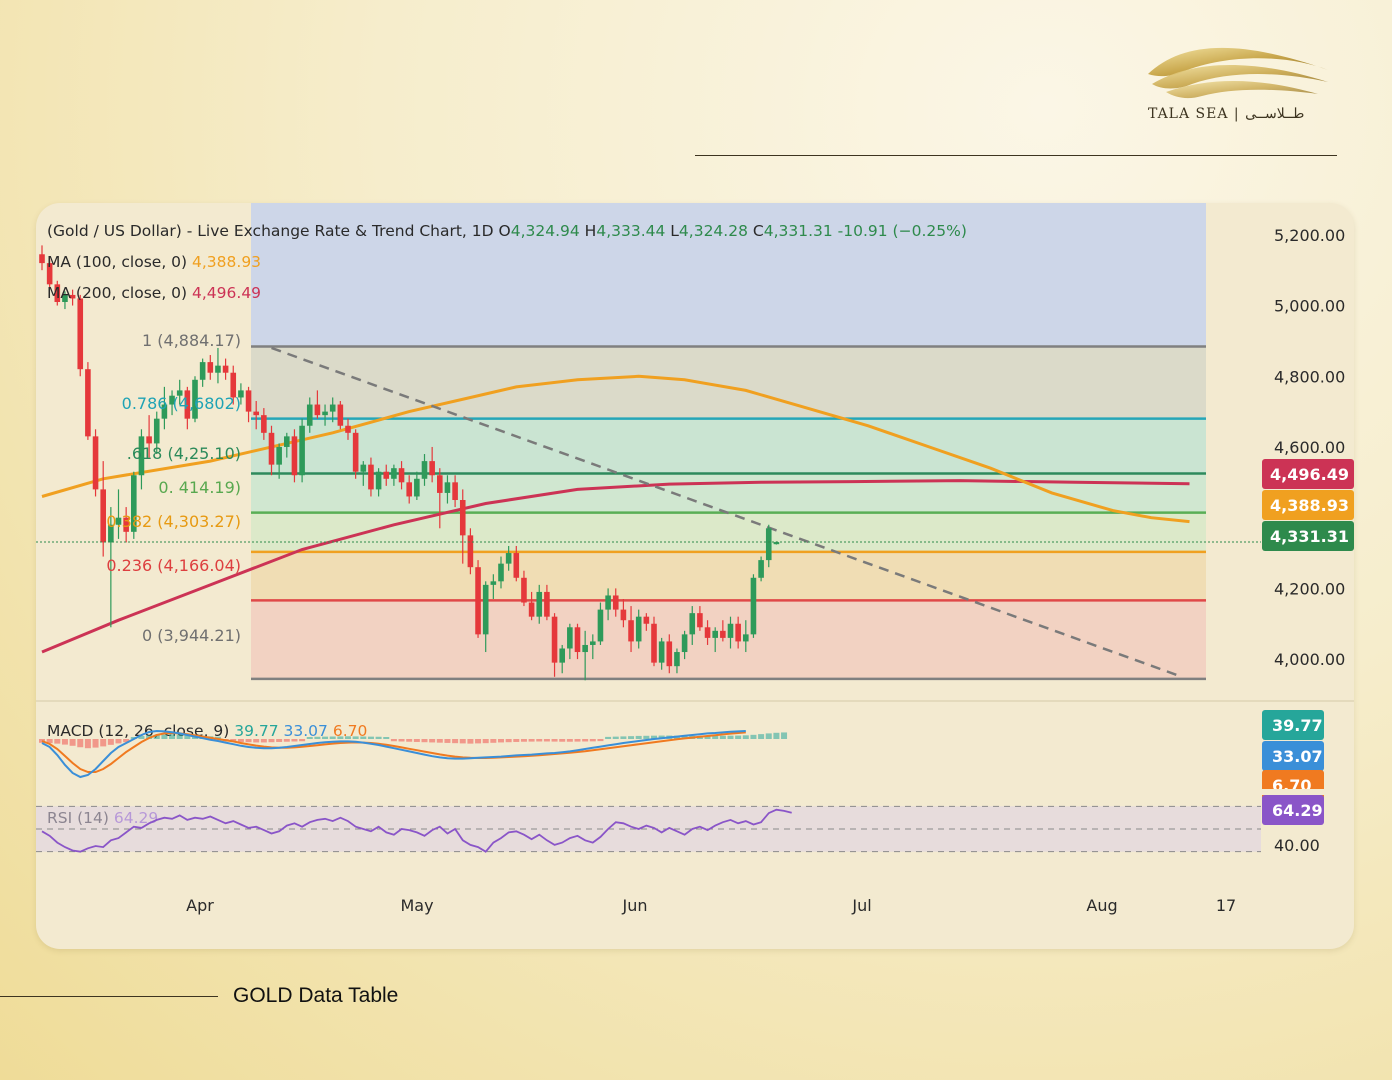 Image resolution: width=1392 pixels, height=1080 pixels. Describe the element at coordinates (1016, 155) in the screenshot. I see `header-divider` at that location.